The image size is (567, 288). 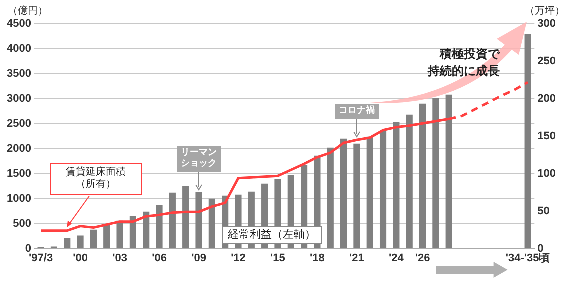 What do you see at coordinates (272, 235) in the screenshot?
I see `series-label: 経常利益（左軸）` at bounding box center [272, 235].